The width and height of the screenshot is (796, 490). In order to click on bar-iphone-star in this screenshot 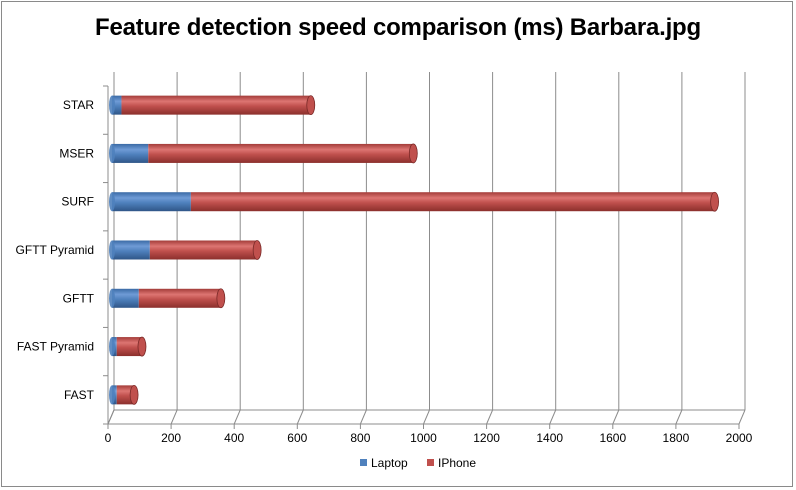, I will do `click(218, 105)`.